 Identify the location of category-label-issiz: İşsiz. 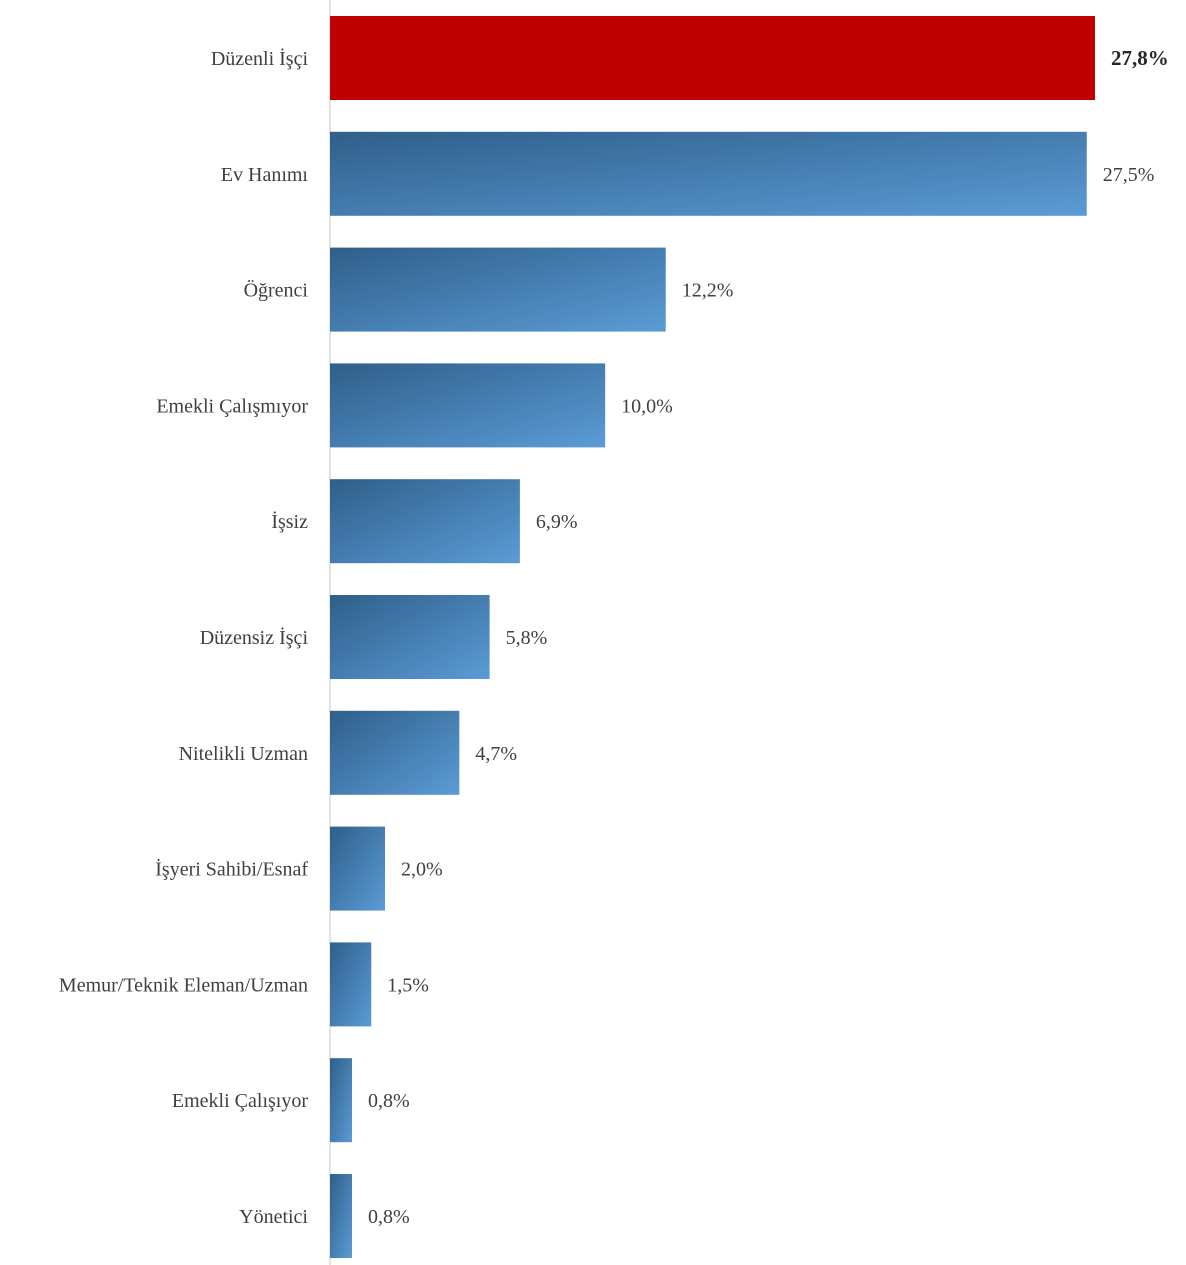
(289, 521).